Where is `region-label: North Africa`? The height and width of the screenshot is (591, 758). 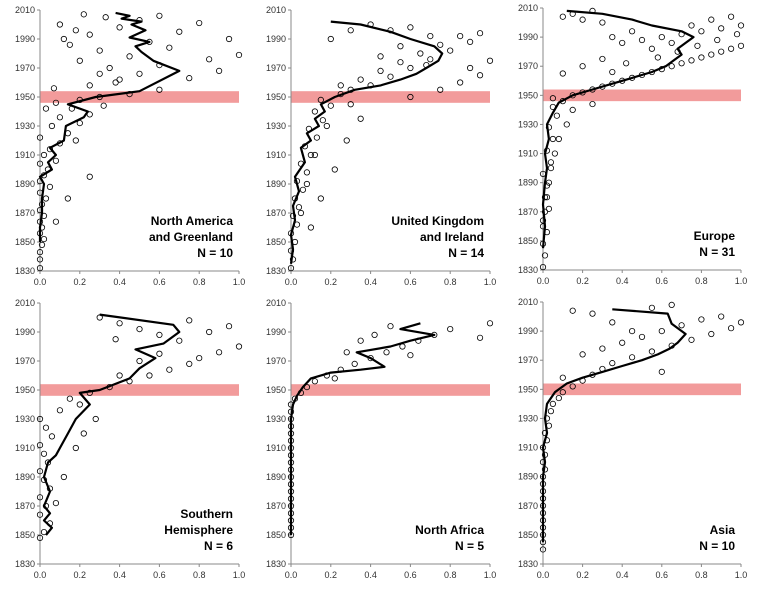
region-label: North Africa is located at coordinates (449, 530).